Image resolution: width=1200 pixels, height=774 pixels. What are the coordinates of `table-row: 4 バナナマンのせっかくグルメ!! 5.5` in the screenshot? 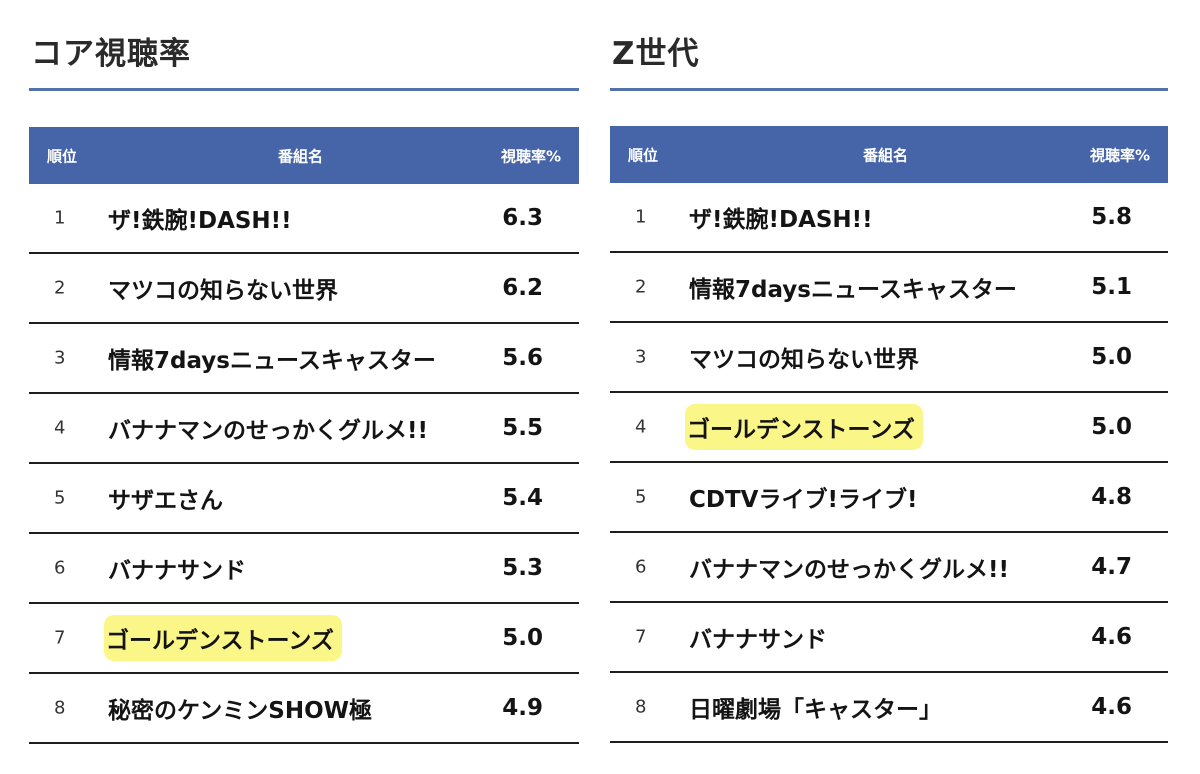 It's located at (304, 429).